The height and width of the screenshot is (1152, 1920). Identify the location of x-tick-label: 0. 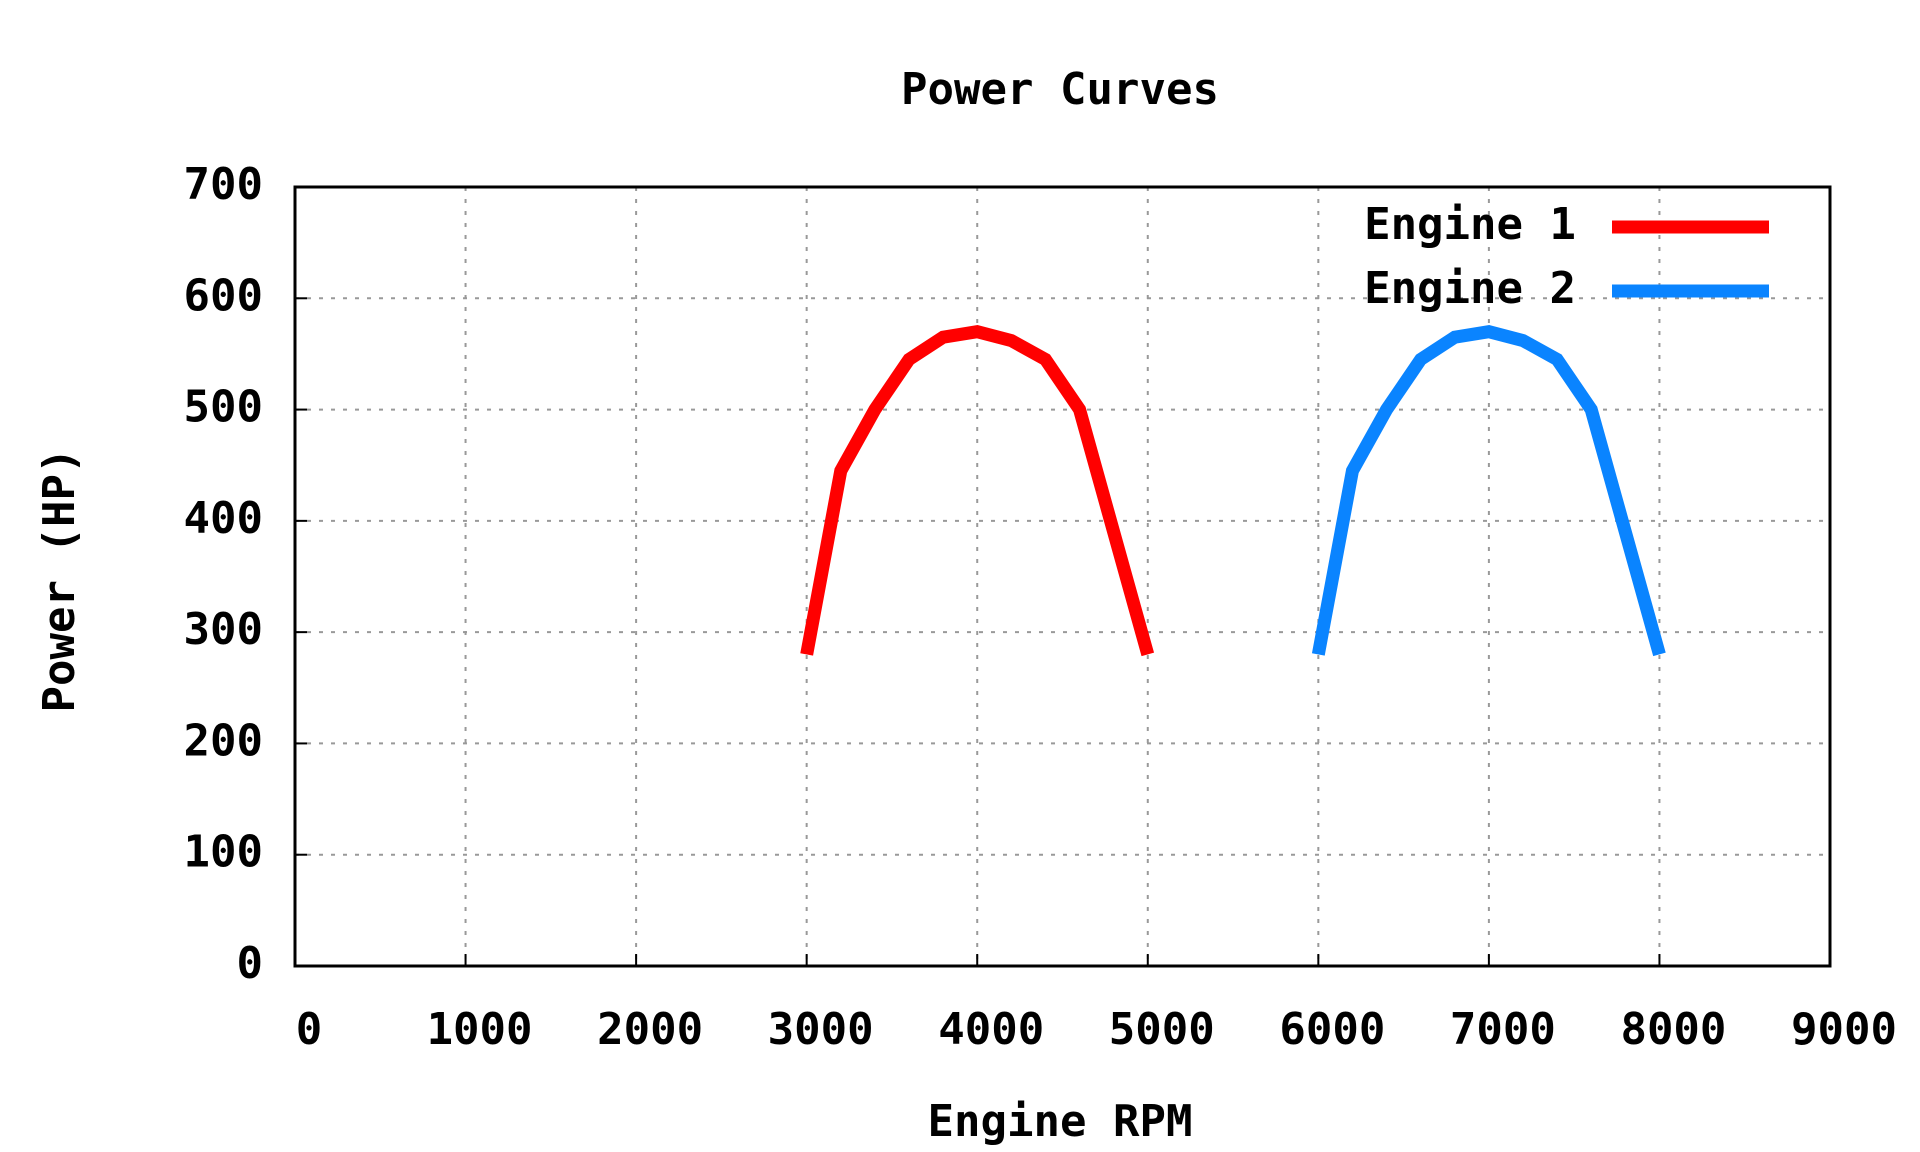
(309, 1029).